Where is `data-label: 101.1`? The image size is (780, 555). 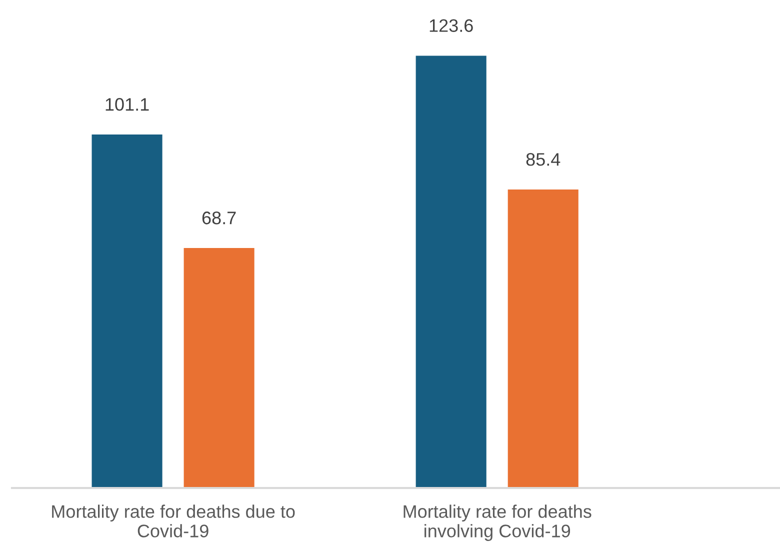 data-label: 101.1 is located at coordinates (127, 104).